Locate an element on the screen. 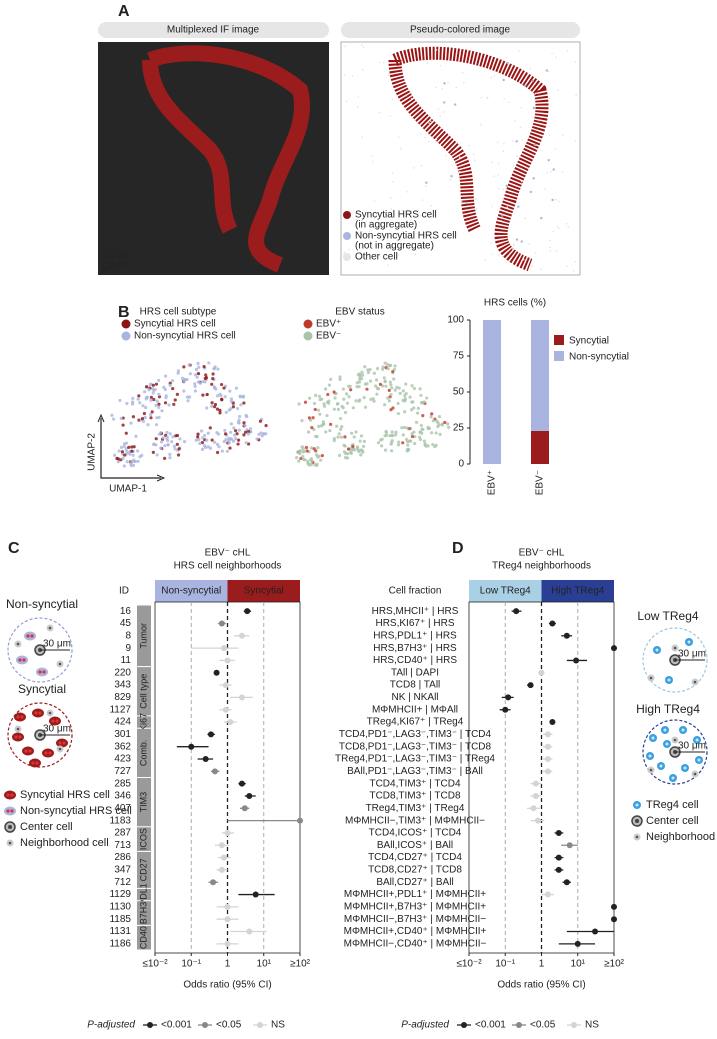 The width and height of the screenshot is (717, 1039). legend-label: <0.001 is located at coordinates (490, 1025).